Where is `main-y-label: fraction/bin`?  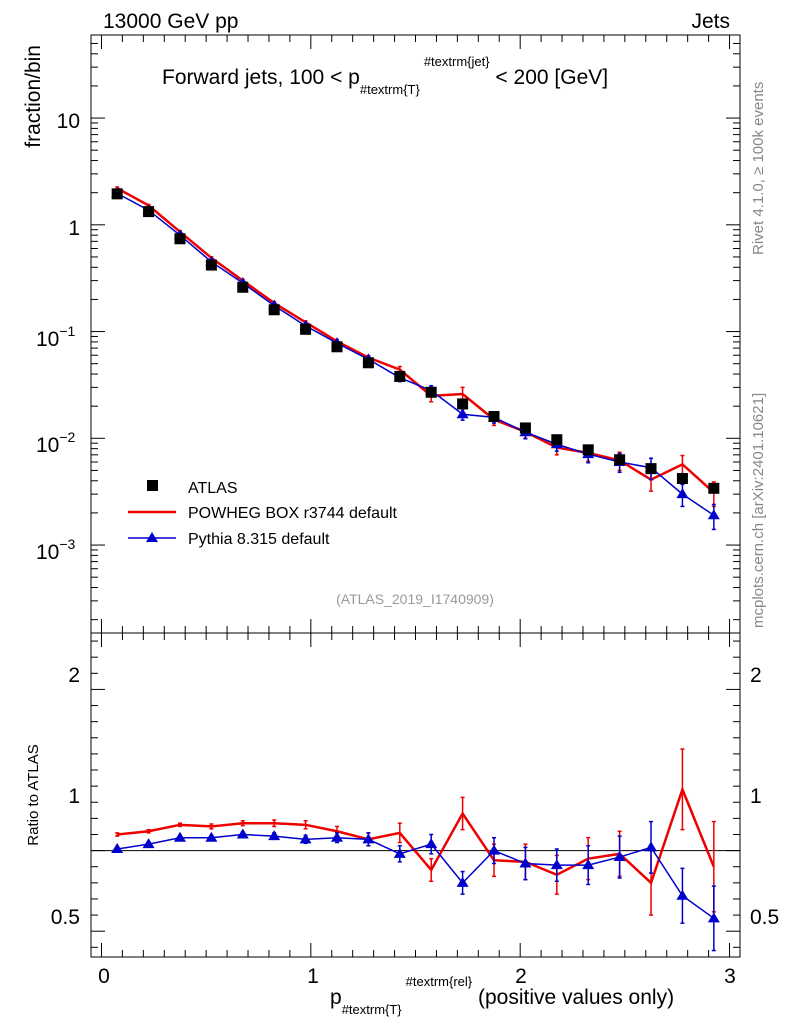 main-y-label: fraction/bin is located at coordinates (33, 96).